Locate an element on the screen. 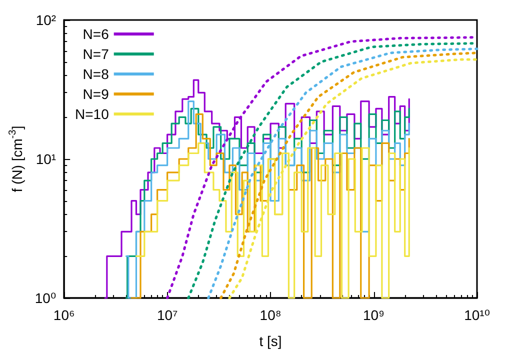  legend-label: N=6 is located at coordinates (96, 34).